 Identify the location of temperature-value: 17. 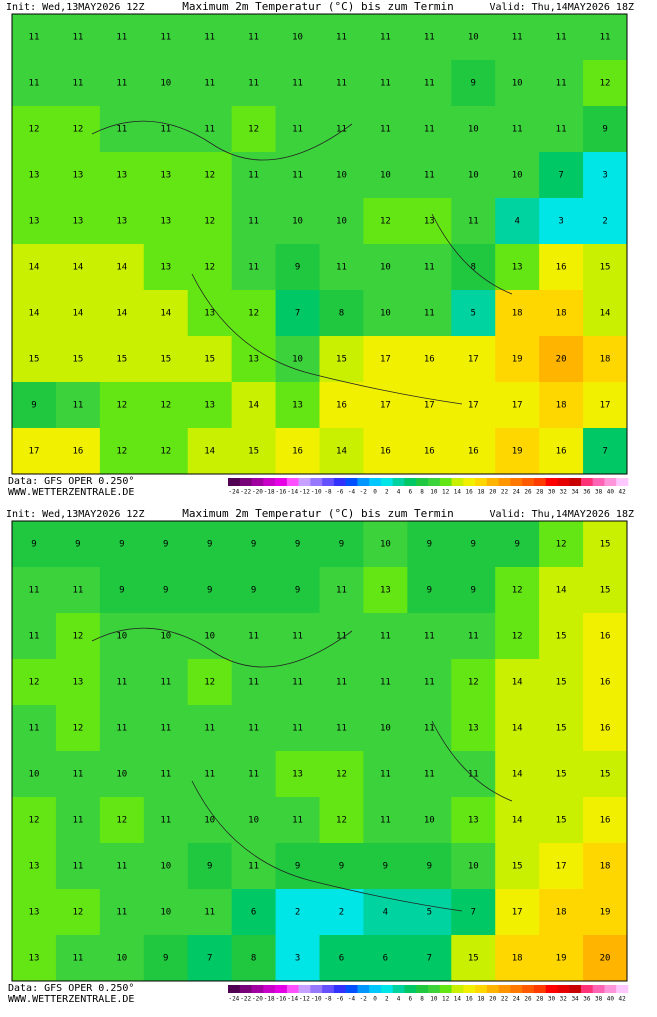
(429, 406).